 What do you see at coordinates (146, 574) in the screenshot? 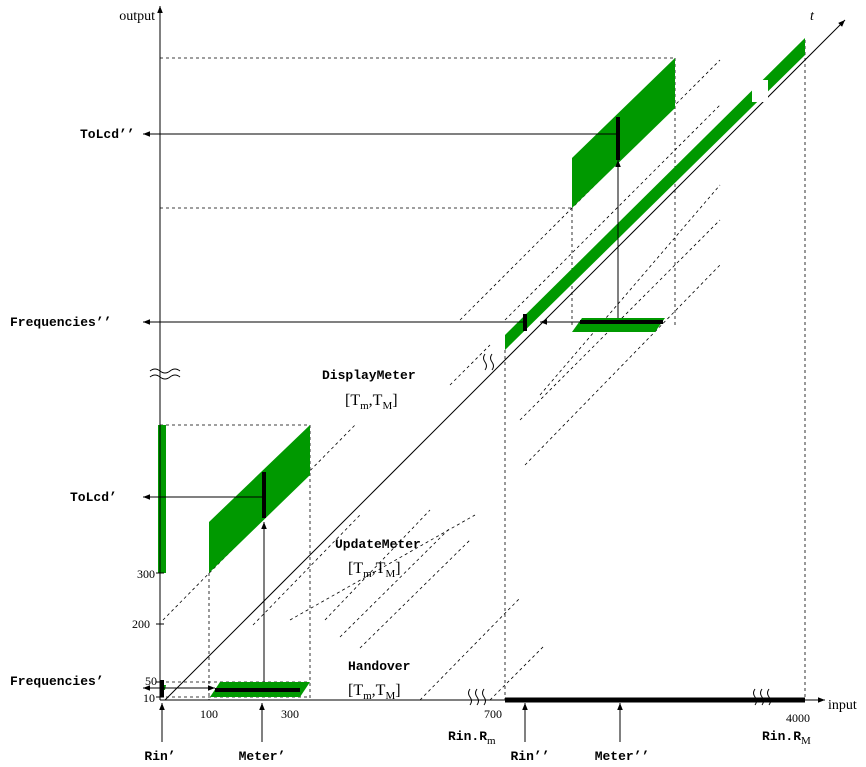
I see `y-tick-300: 300` at bounding box center [146, 574].